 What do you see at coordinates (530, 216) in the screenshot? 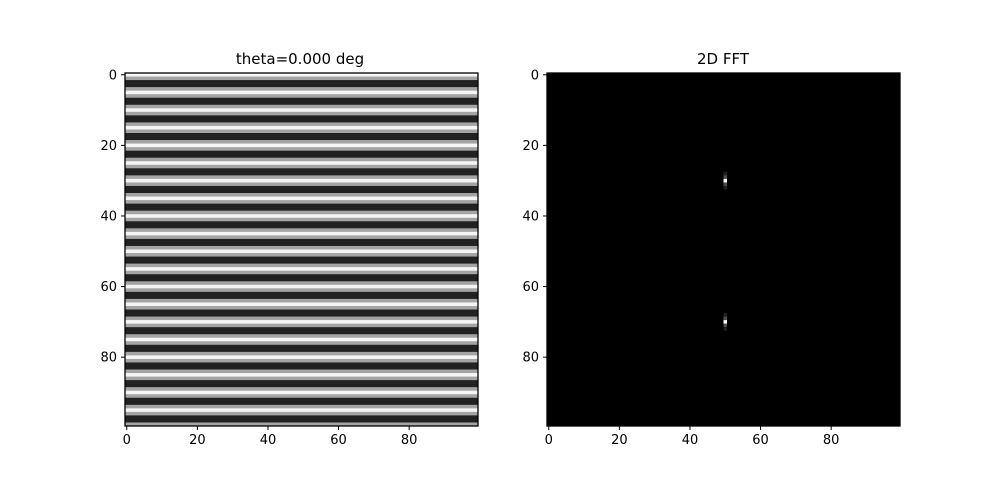
I see `y-tick-label: 40` at bounding box center [530, 216].